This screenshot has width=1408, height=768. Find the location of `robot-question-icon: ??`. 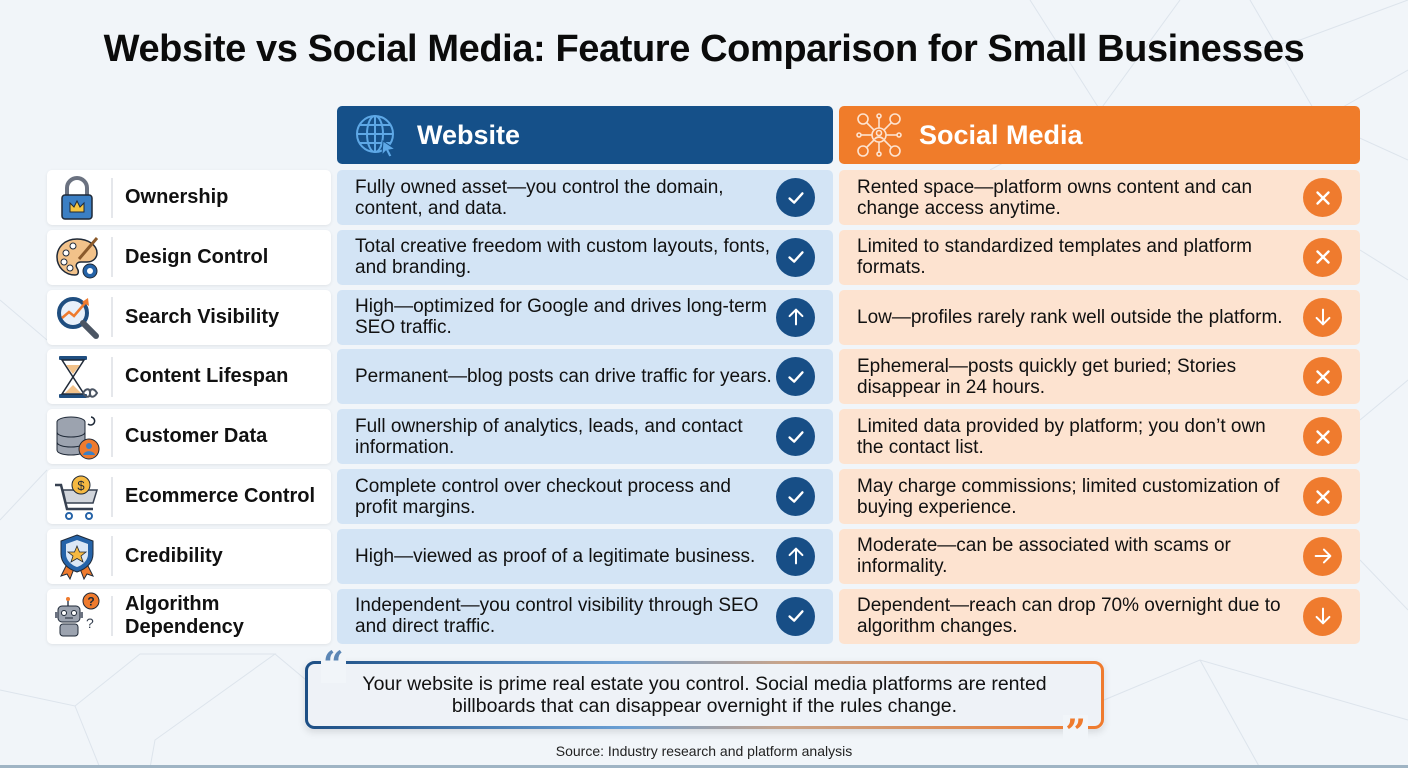

robot-question-icon: ?? is located at coordinates (77, 616).